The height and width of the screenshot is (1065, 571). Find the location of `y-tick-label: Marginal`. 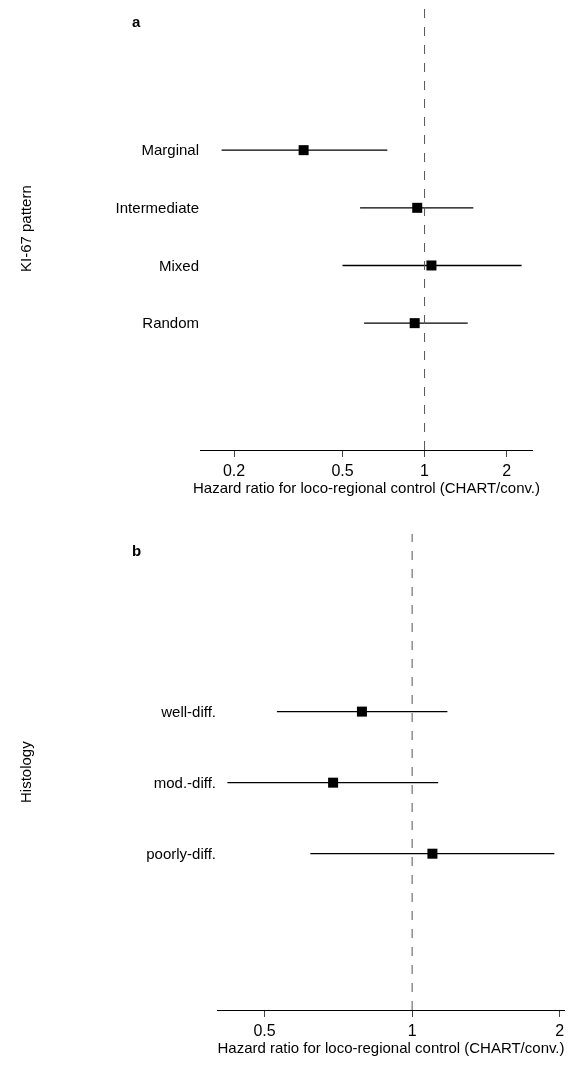

y-tick-label: Marginal is located at coordinates (170, 150).